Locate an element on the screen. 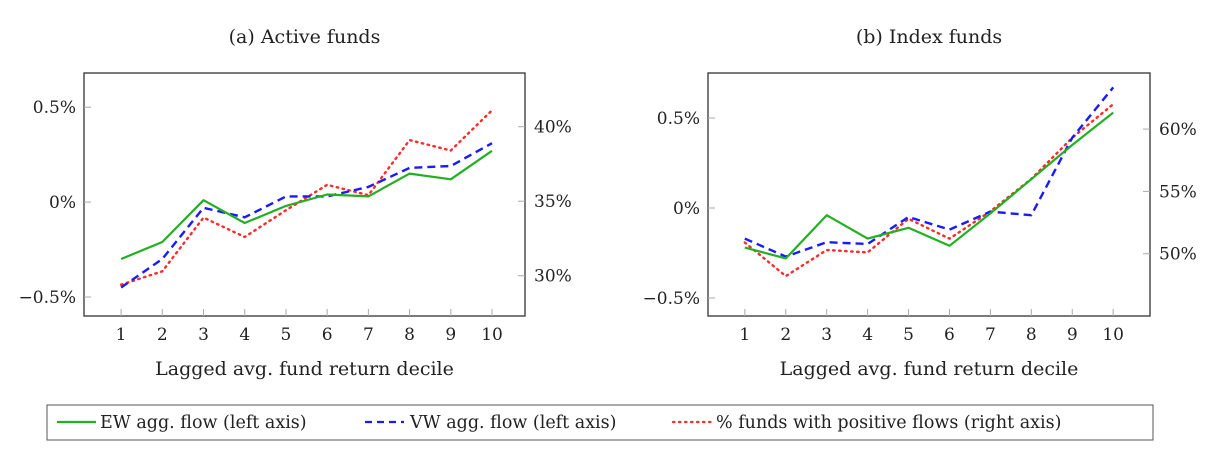  chart-title: (a) Active funds is located at coordinates (305, 37).